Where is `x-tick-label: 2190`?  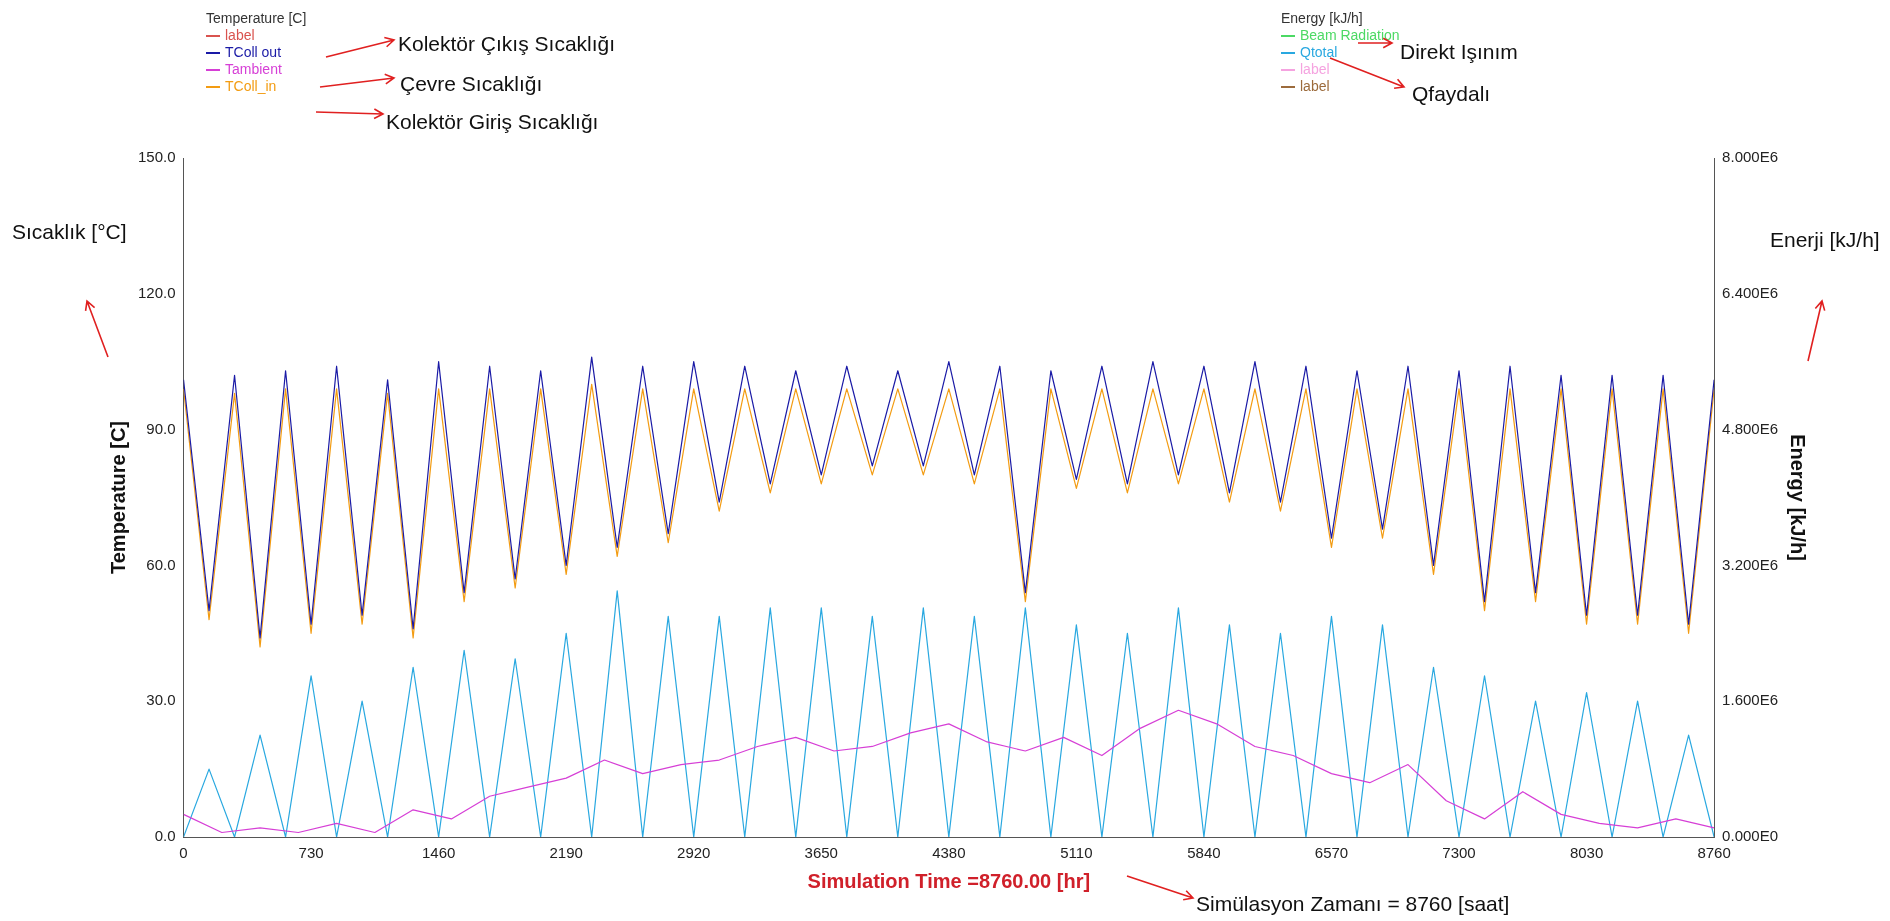
x-tick-label: 2190 is located at coordinates (566, 853).